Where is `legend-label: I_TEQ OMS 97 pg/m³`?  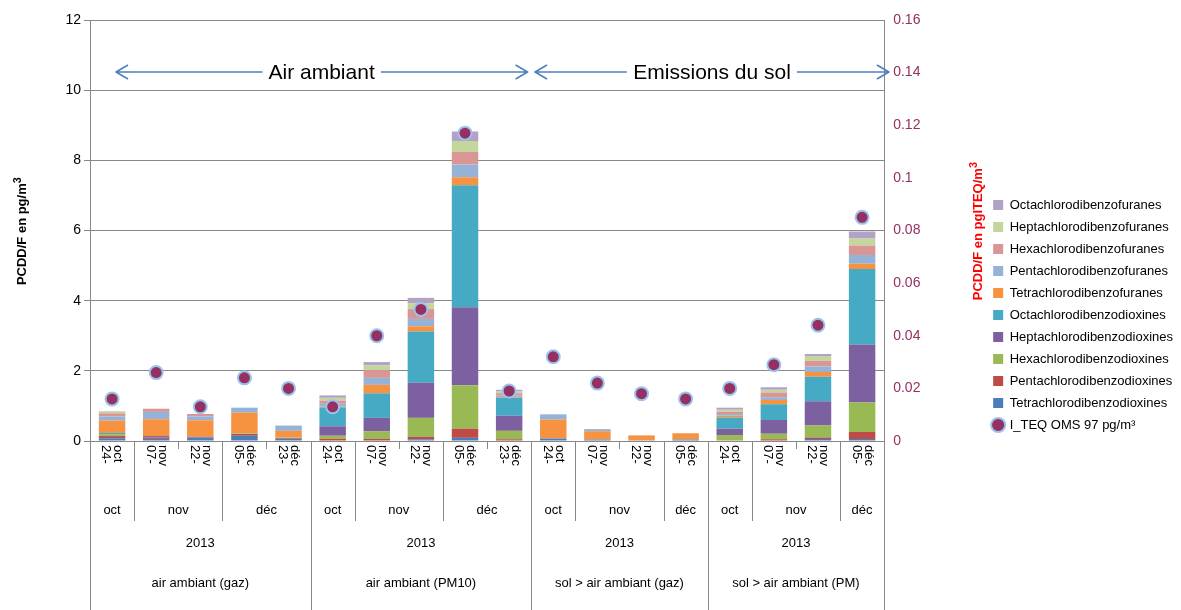 legend-label: I_TEQ OMS 97 pg/m³ is located at coordinates (1073, 424).